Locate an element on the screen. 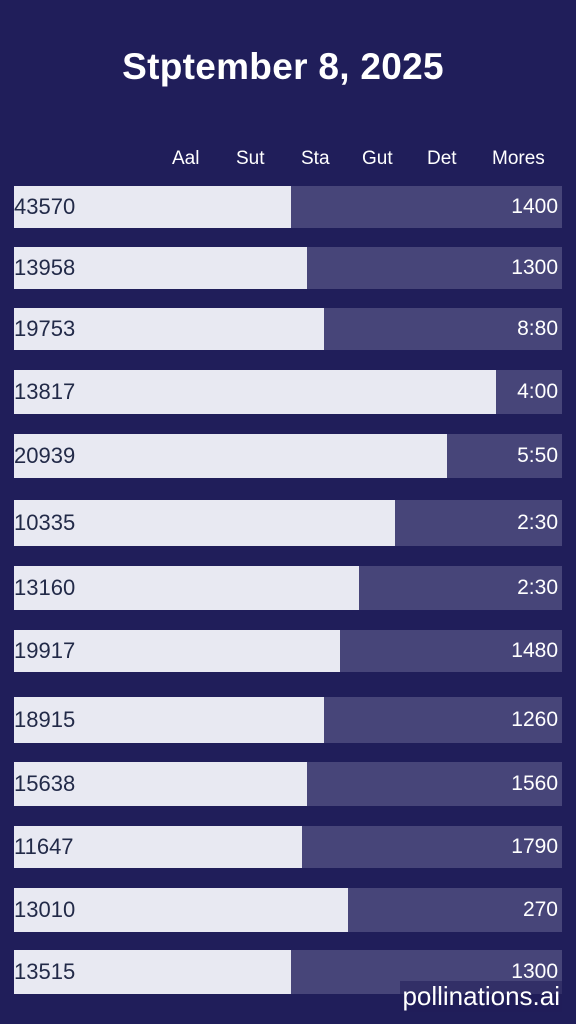  bar-category-label: 18915 is located at coordinates (45, 719).